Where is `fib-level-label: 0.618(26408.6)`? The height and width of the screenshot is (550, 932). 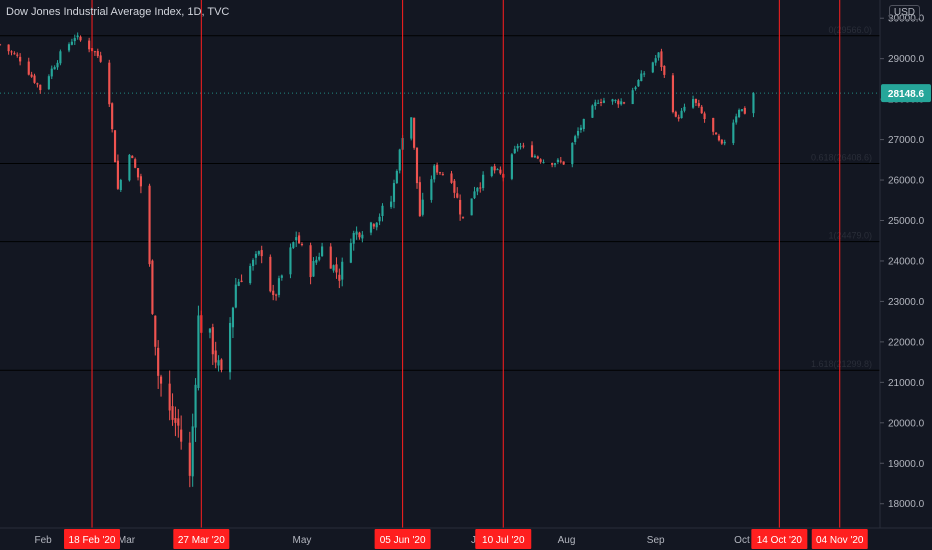 fib-level-label: 0.618(26408.6) is located at coordinates (841, 158).